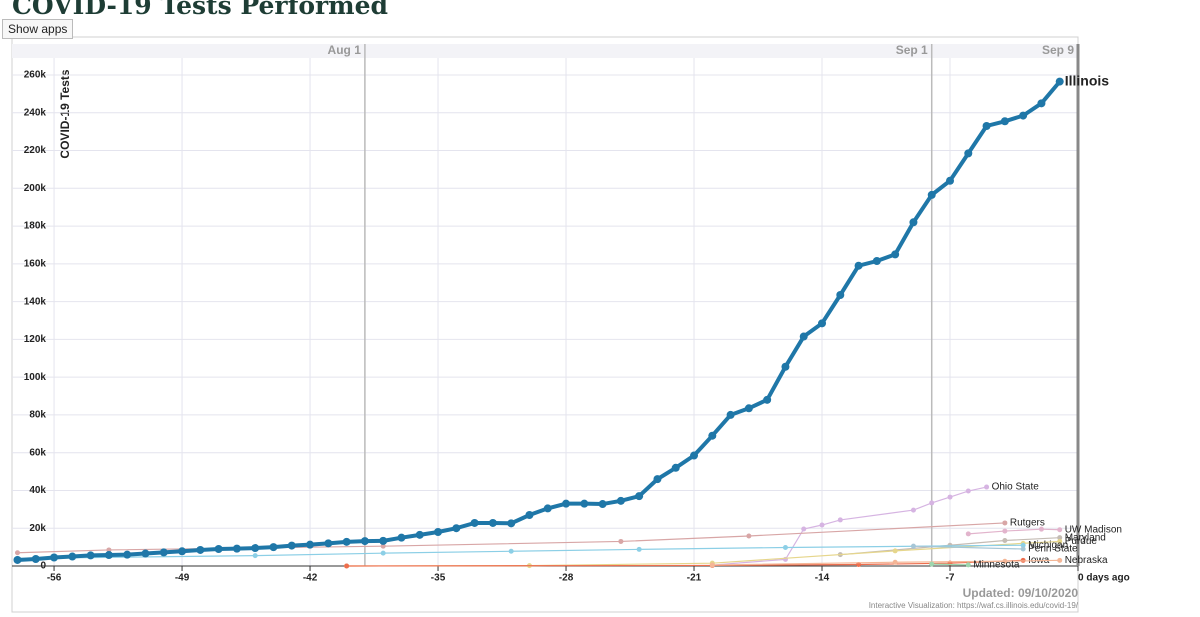 This screenshot has width=1200, height=617. Describe the element at coordinates (37, 415) in the screenshot. I see `y-tick-label: 80k` at that location.